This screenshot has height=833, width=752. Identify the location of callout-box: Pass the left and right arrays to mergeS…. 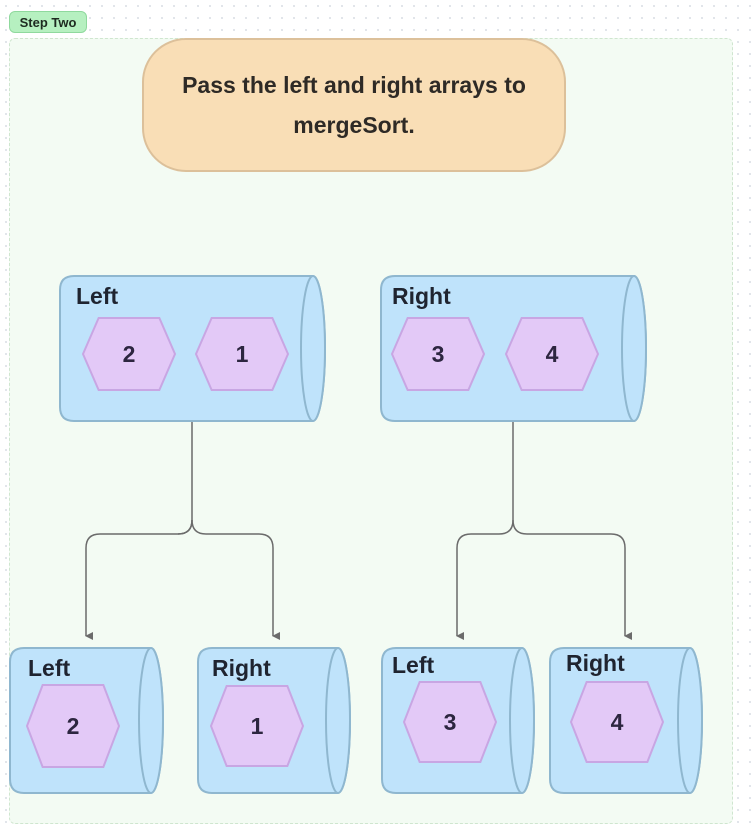
(354, 105).